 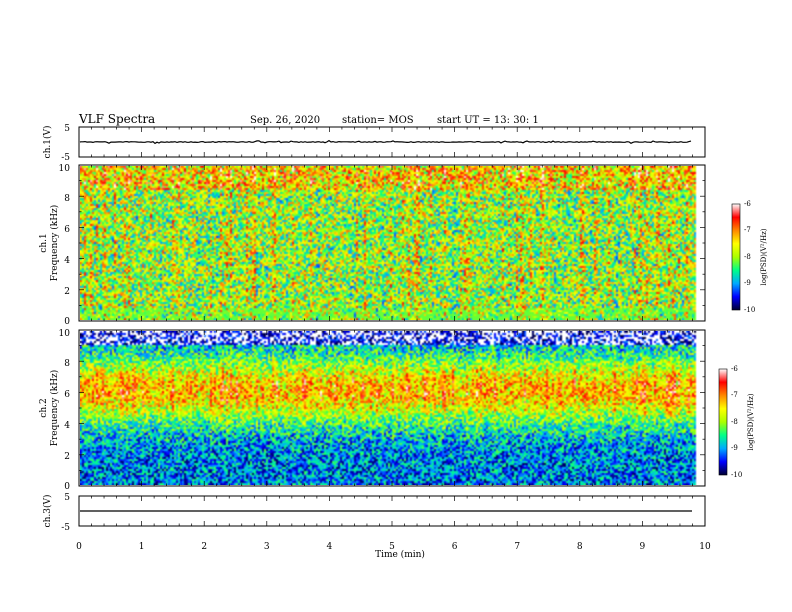 What do you see at coordinates (65, 169) in the screenshot?
I see `ch1-ytick: 10` at bounding box center [65, 169].